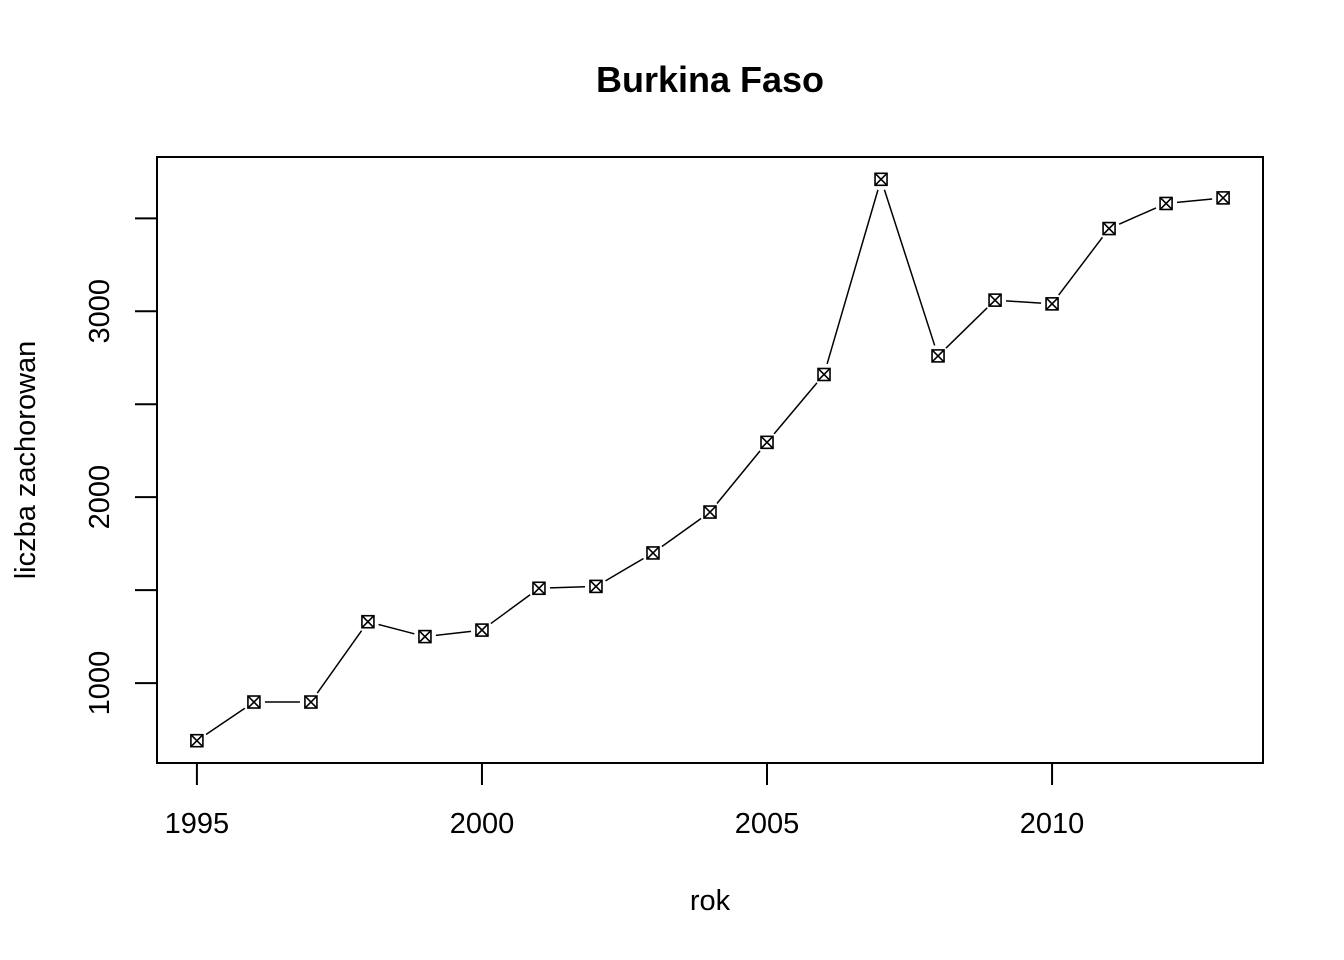 The height and width of the screenshot is (960, 1344). Describe the element at coordinates (625, 801) in the screenshot. I see `x-axis: 1995 2000 2005 2010` at that location.